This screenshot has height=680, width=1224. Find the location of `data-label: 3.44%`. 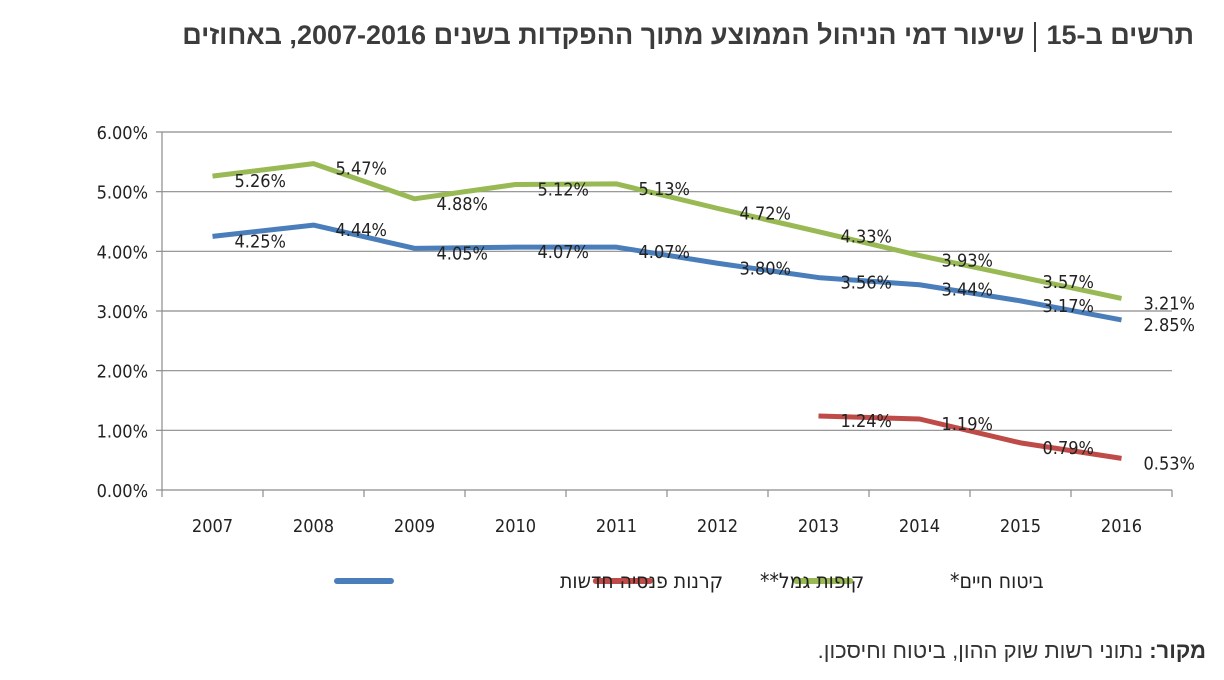

data-label: 3.44% is located at coordinates (967, 290).